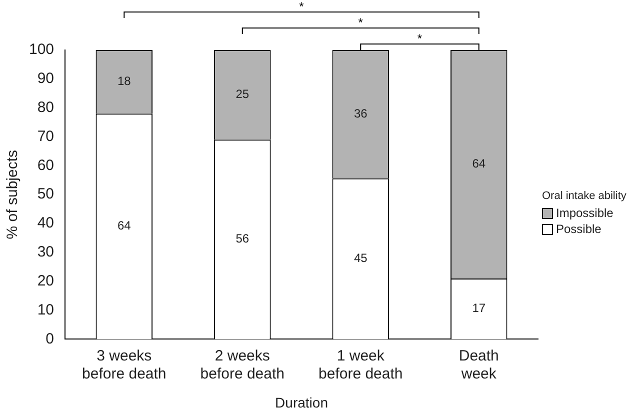 The image size is (638, 416). Describe the element at coordinates (579, 229) in the screenshot. I see `text: Possible` at that location.